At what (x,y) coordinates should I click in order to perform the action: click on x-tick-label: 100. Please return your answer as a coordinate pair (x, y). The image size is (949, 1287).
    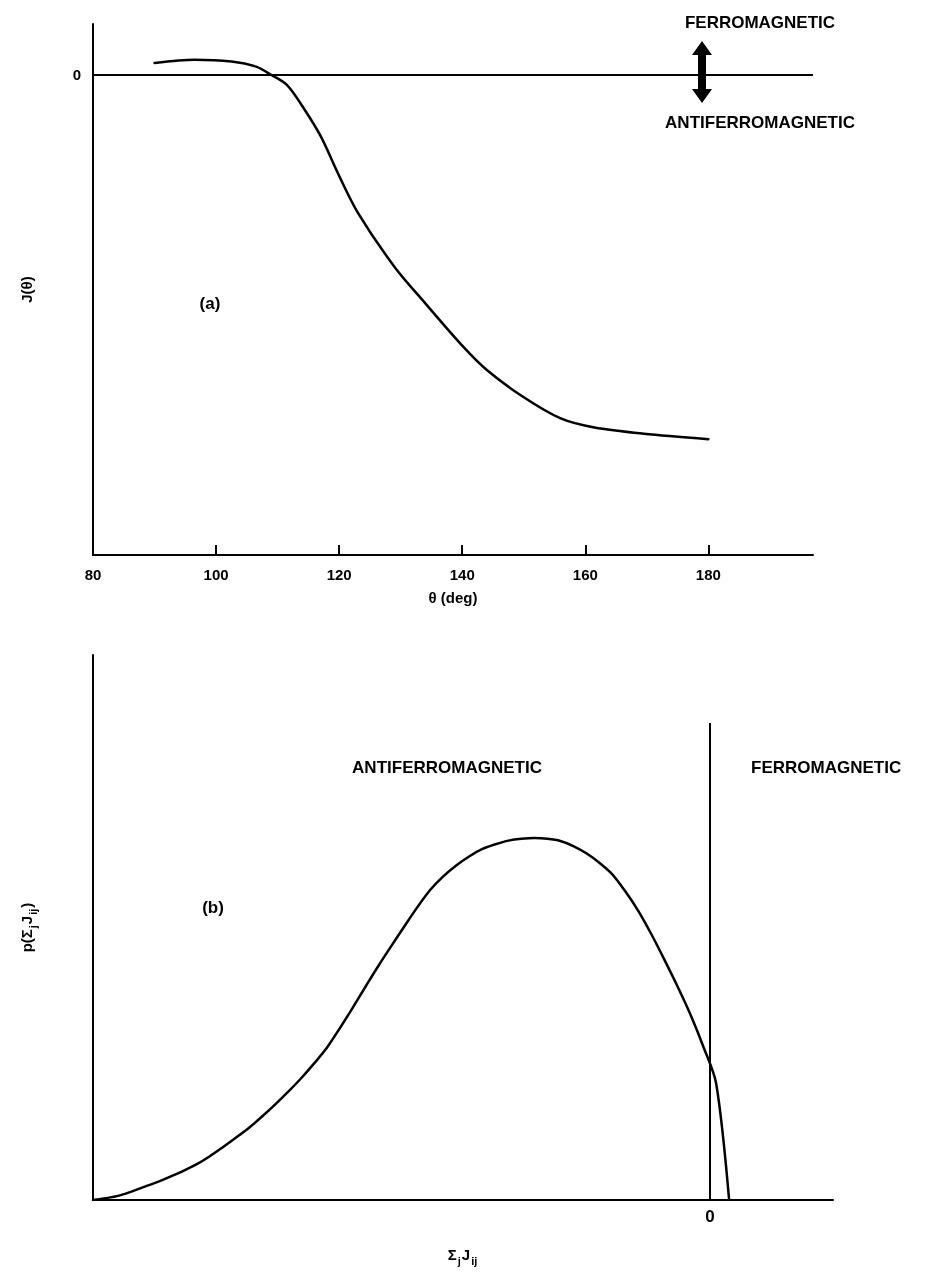
    Looking at the image, I should click on (216, 574).